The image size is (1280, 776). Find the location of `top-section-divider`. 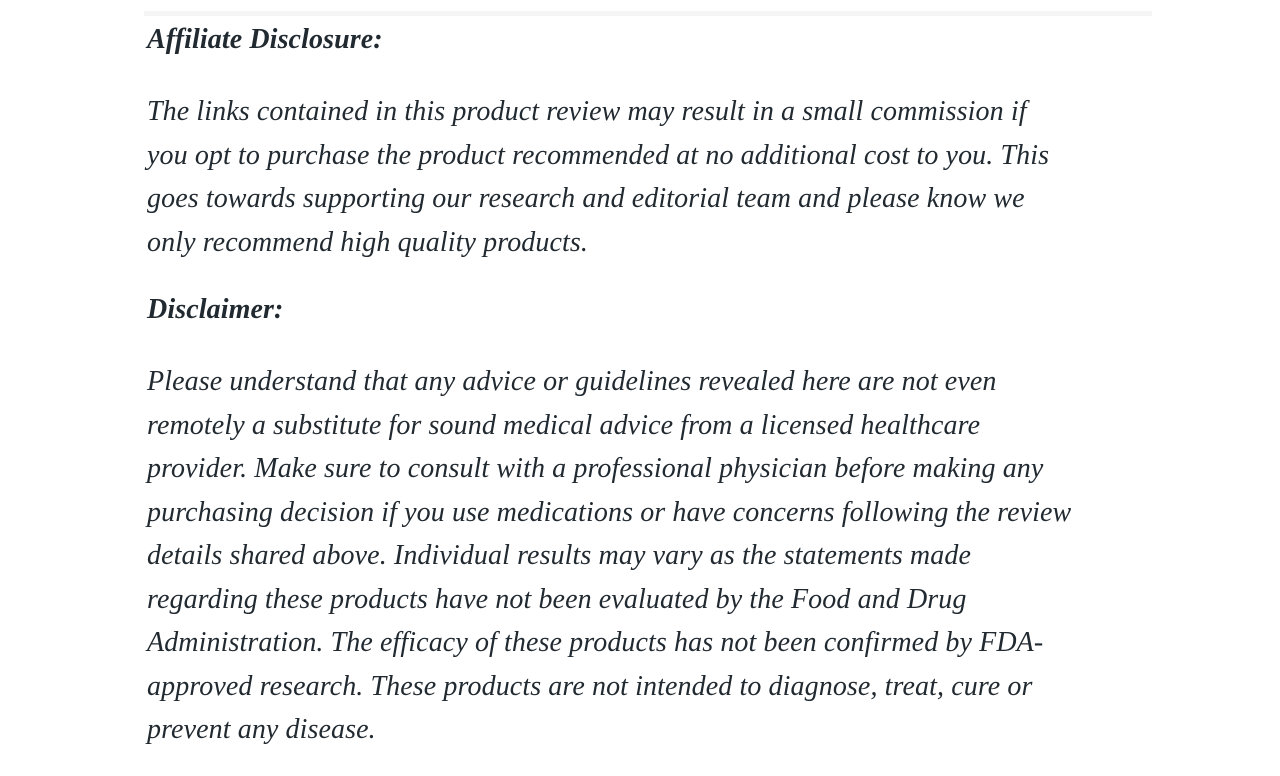

top-section-divider is located at coordinates (648, 13).